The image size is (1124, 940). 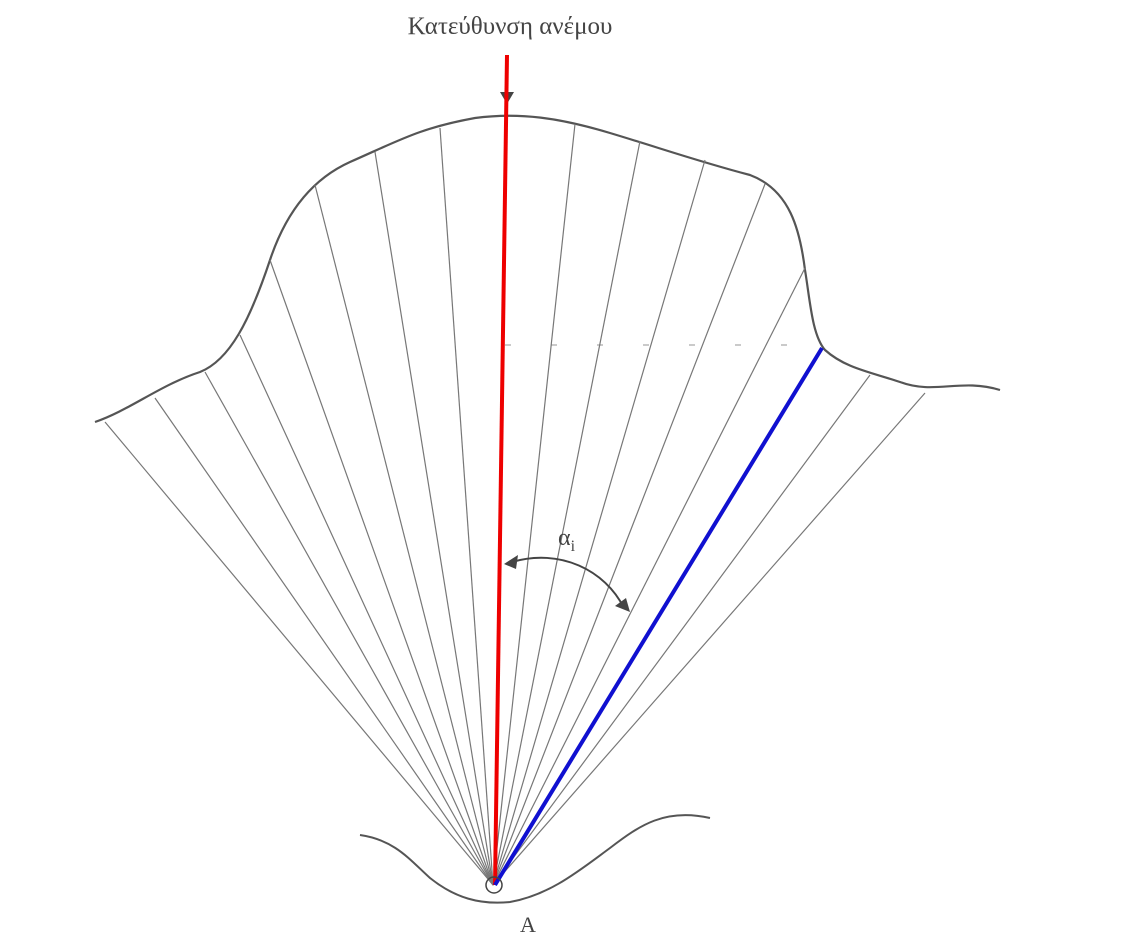 What do you see at coordinates (573, 546) in the screenshot?
I see `angle-subscript: i` at bounding box center [573, 546].